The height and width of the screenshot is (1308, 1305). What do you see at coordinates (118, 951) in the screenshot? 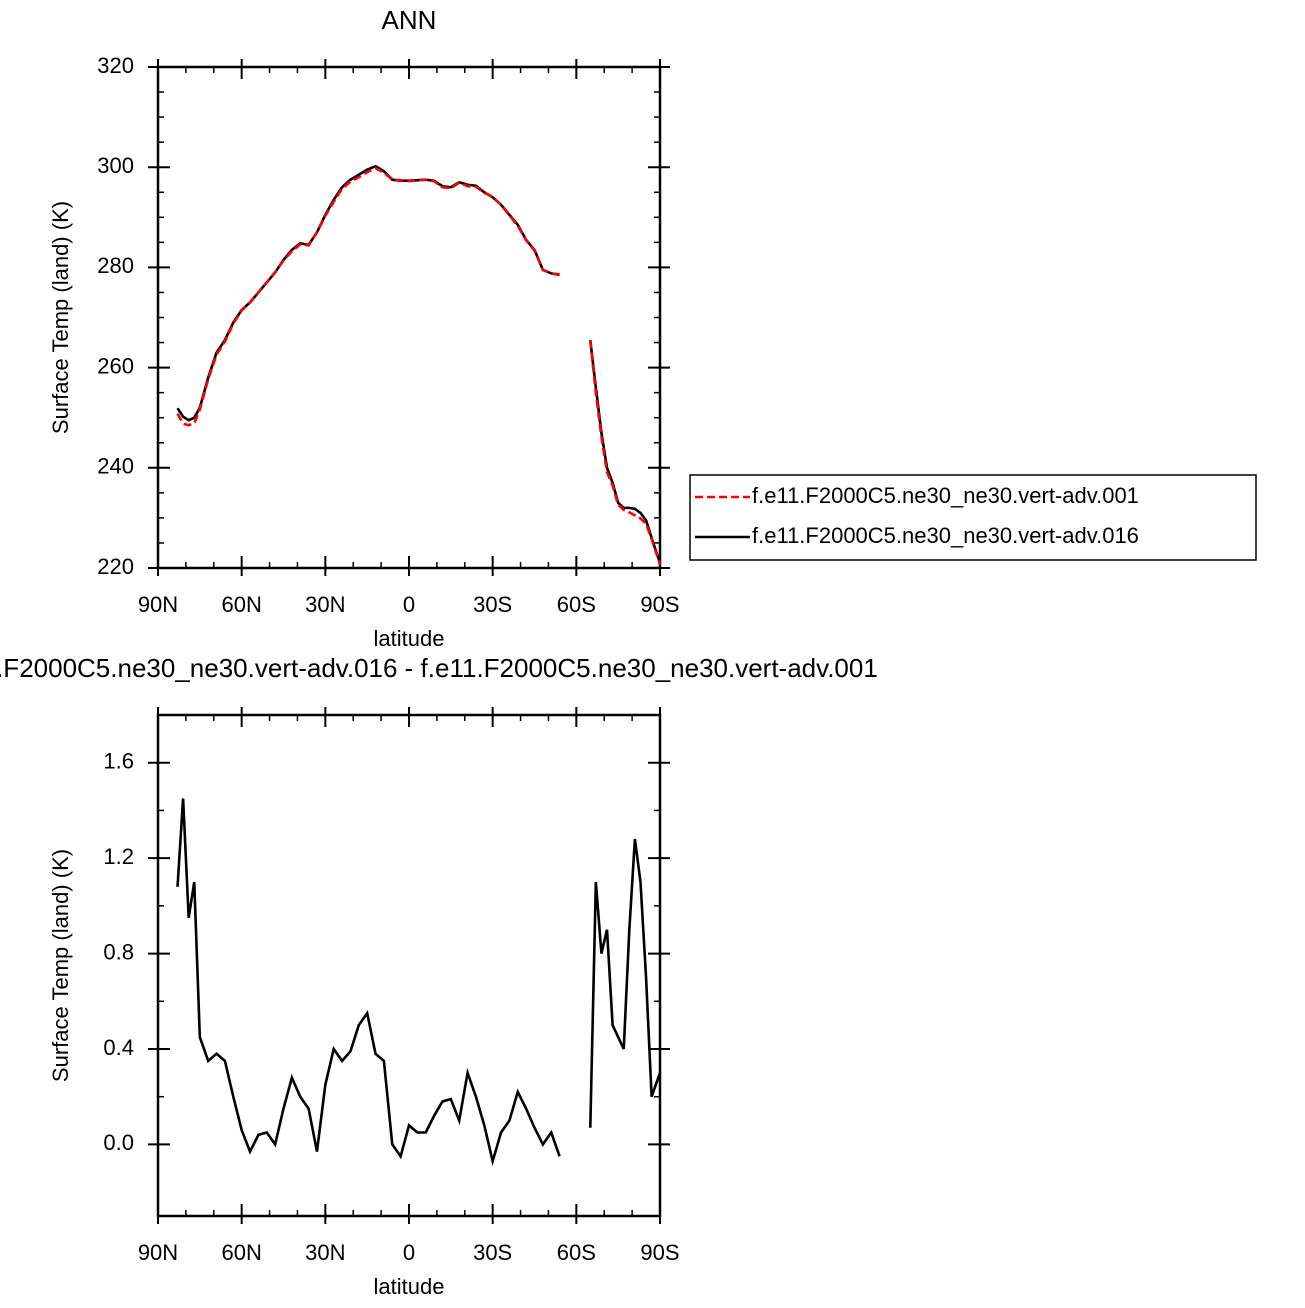
I see `y-tick-label: 0.8` at bounding box center [118, 951].